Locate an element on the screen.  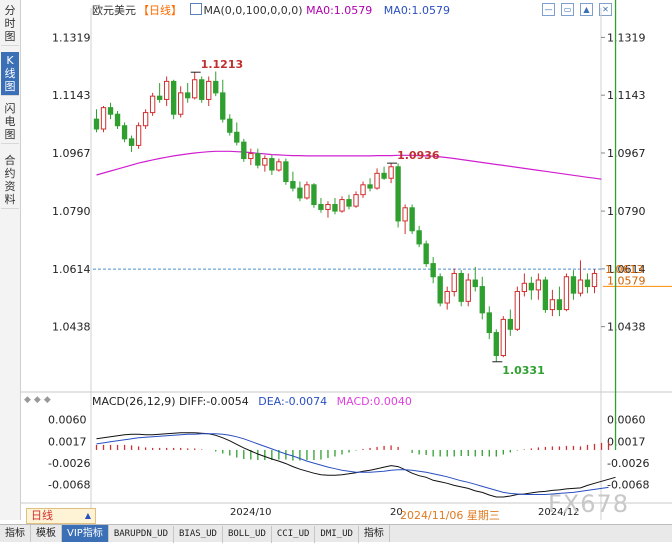
price-axis-label-left: 1.1143 is located at coordinates (71, 95).